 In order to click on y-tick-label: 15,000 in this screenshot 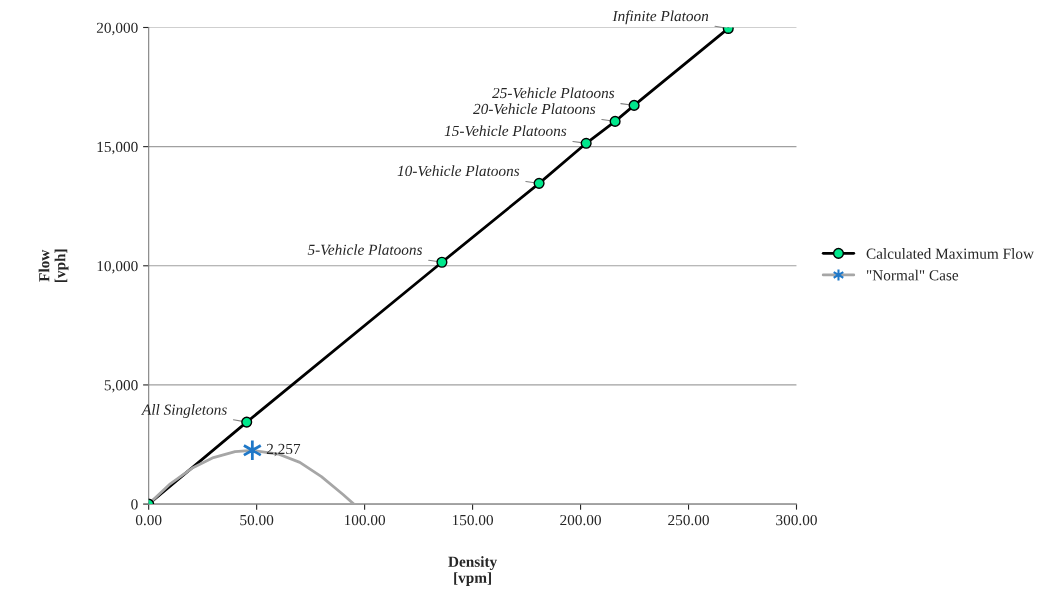, I will do `click(117, 148)`.